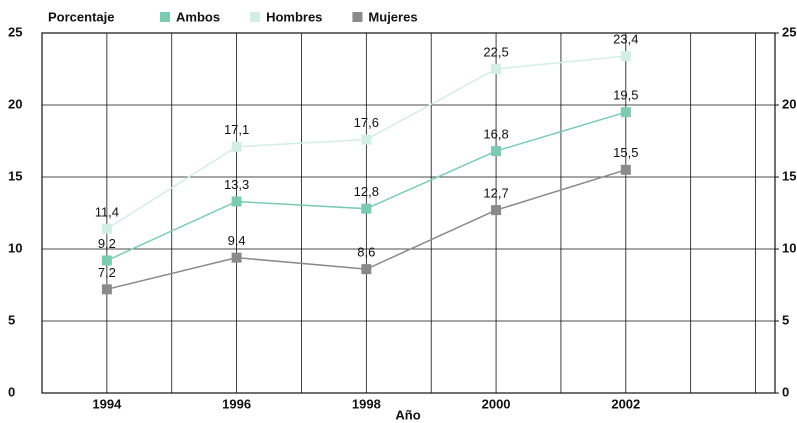 This screenshot has width=797, height=423. I want to click on data-label: 12,8, so click(366, 191).